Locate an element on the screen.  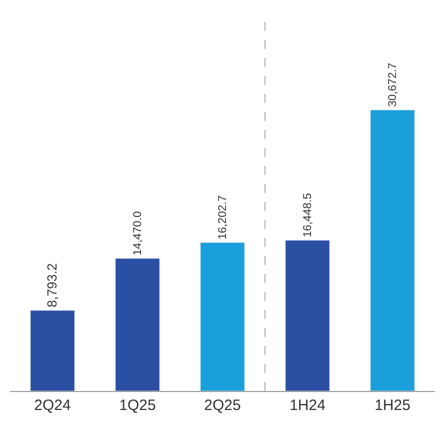
data-label: 8,793.2 is located at coordinates (52, 285).